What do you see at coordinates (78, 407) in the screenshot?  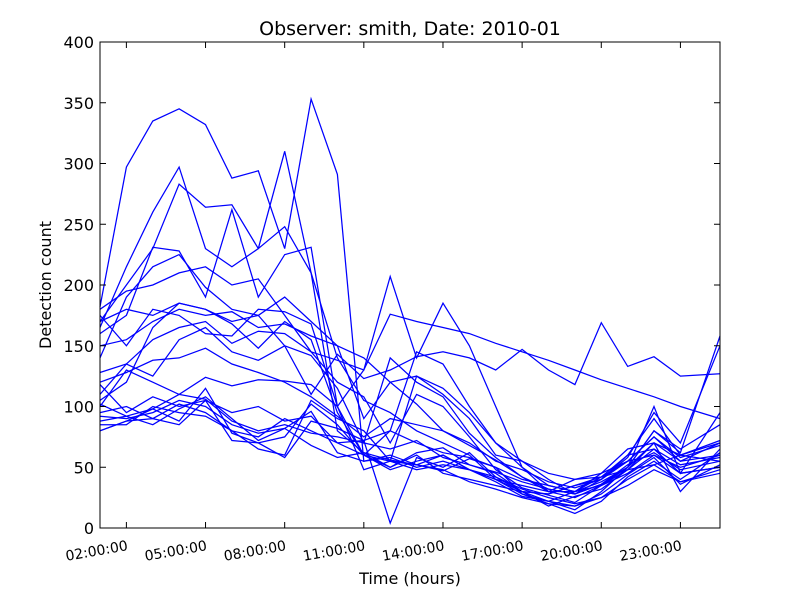 I see `y-tick-label: 100` at bounding box center [78, 407].